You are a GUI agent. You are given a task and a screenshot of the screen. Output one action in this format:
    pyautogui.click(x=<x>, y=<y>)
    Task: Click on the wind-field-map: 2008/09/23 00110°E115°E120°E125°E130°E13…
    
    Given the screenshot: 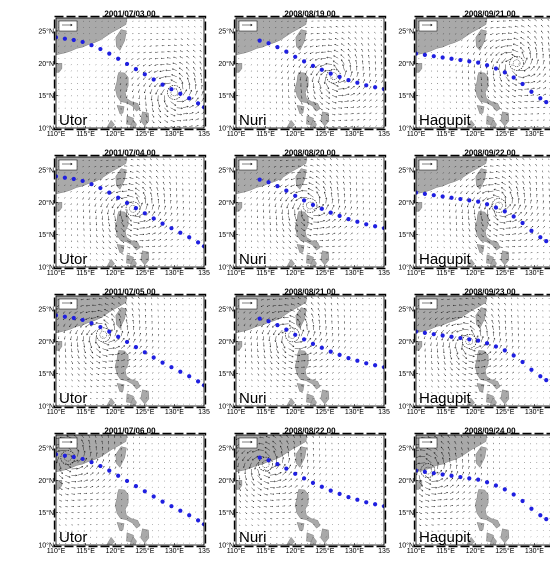 What is the action you would take?
    pyautogui.click(x=469, y=358)
    